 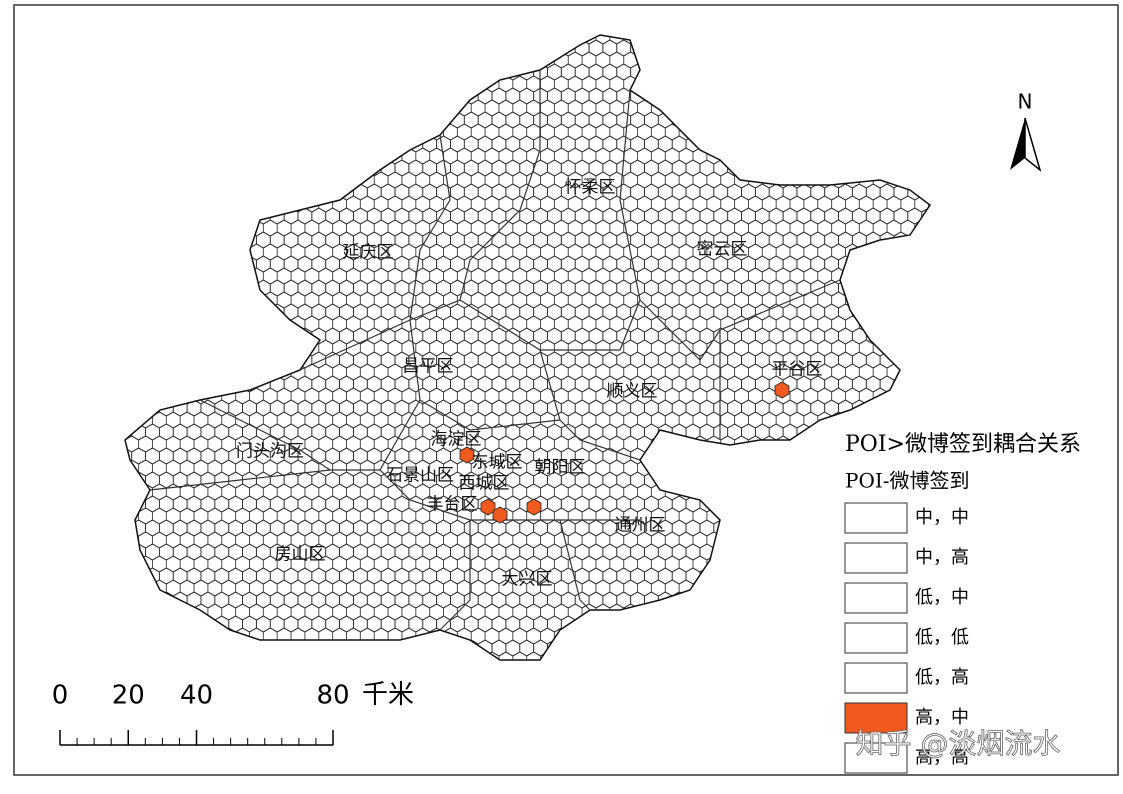 I want to click on district-label: 昌平区, so click(x=428, y=367).